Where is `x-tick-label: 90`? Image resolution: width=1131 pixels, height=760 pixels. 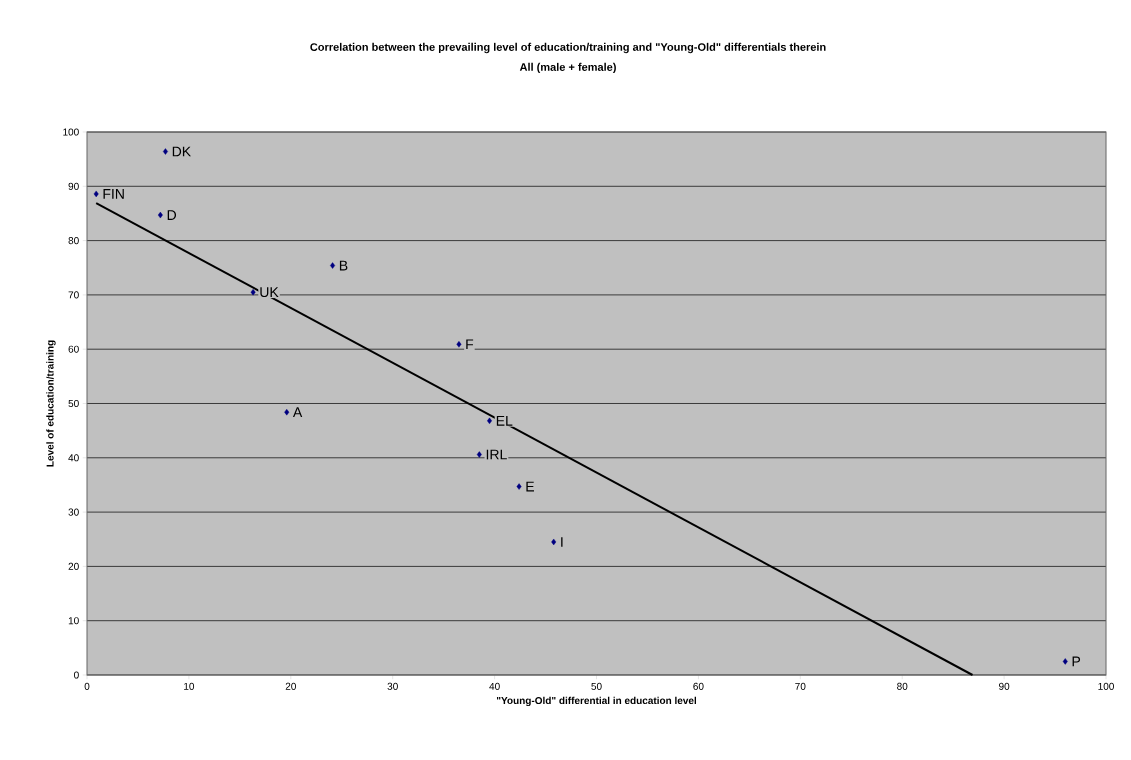 x-tick-label: 90 is located at coordinates (1004, 686).